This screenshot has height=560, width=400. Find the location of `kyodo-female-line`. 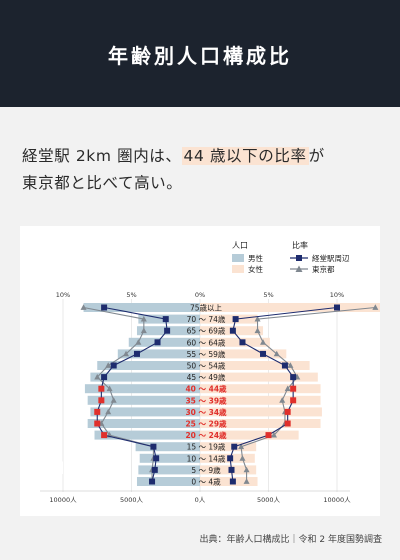

kyodo-female-line is located at coordinates (283, 394).